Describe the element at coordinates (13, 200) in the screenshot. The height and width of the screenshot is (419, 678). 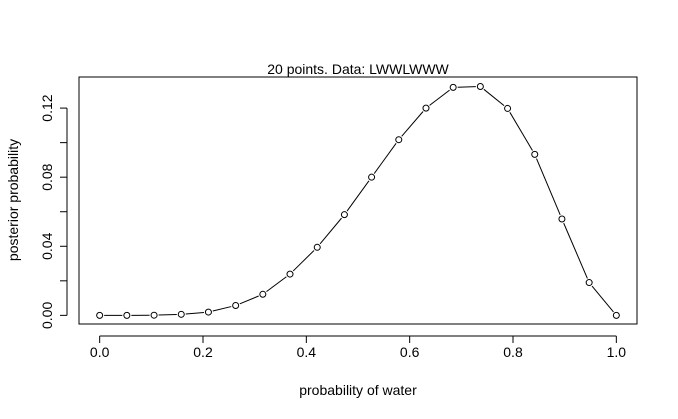
I see `y-axis-label: posterior probability` at that location.